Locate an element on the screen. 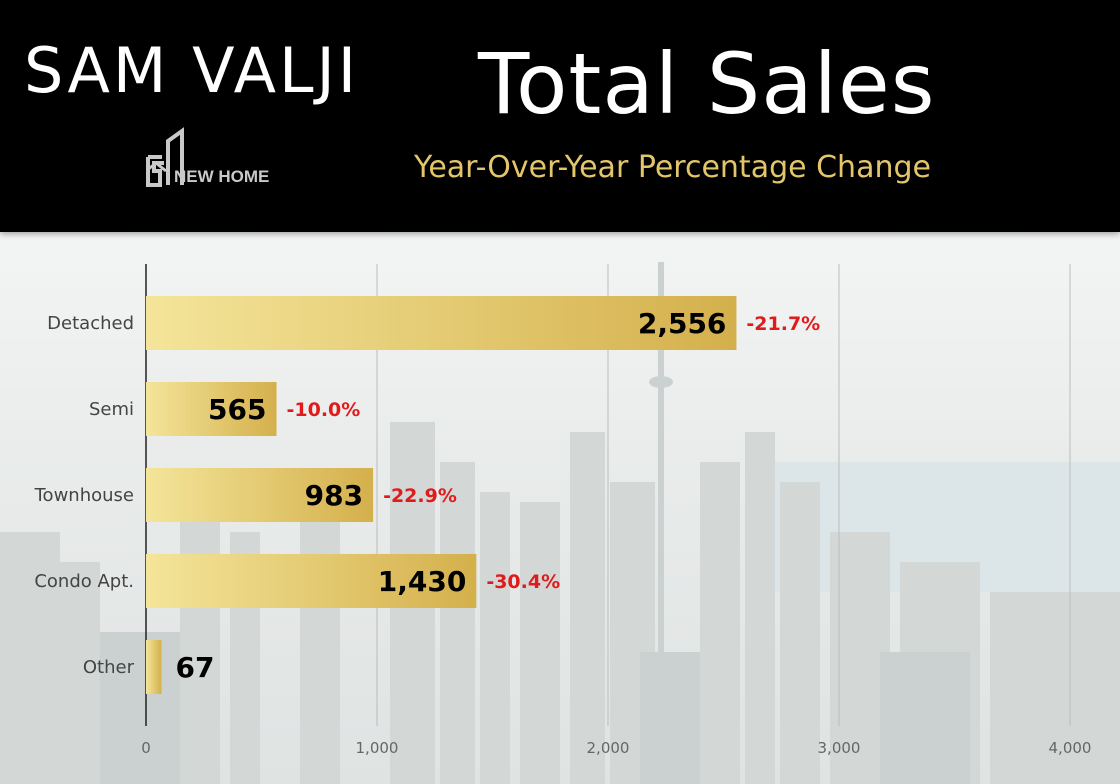  category-label: Townhouse is located at coordinates (84, 495).